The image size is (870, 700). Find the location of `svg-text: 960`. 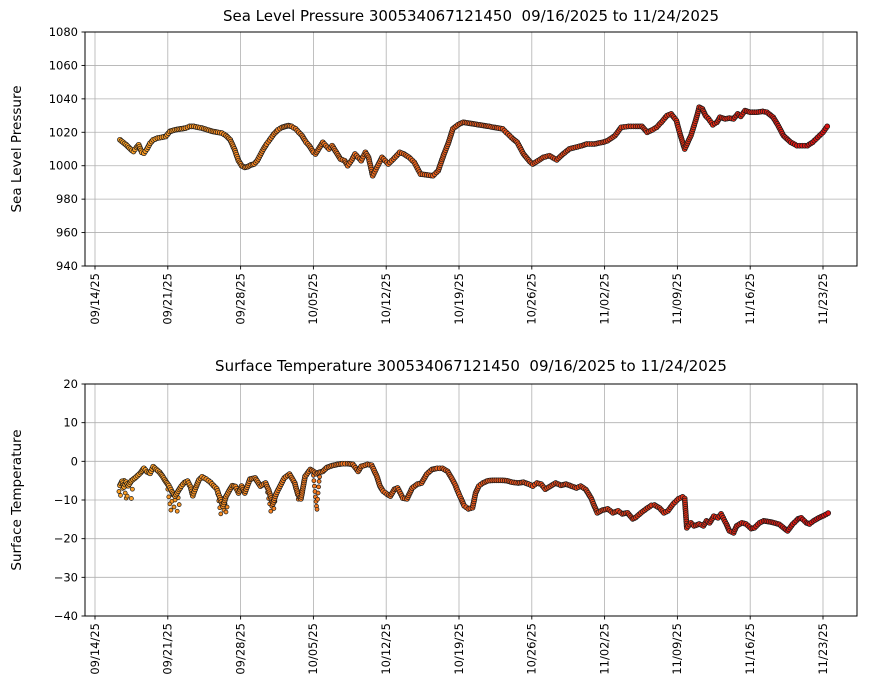

svg-text: 960 is located at coordinates (67, 233).